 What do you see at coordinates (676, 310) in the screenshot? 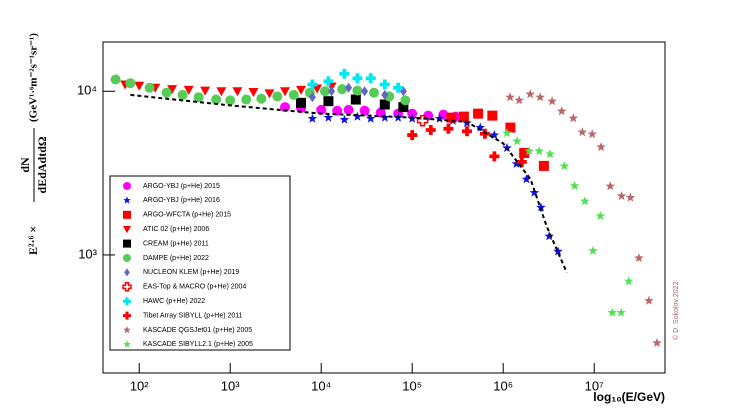
I see `watermark: © D. Sokolov 2022` at bounding box center [676, 310].